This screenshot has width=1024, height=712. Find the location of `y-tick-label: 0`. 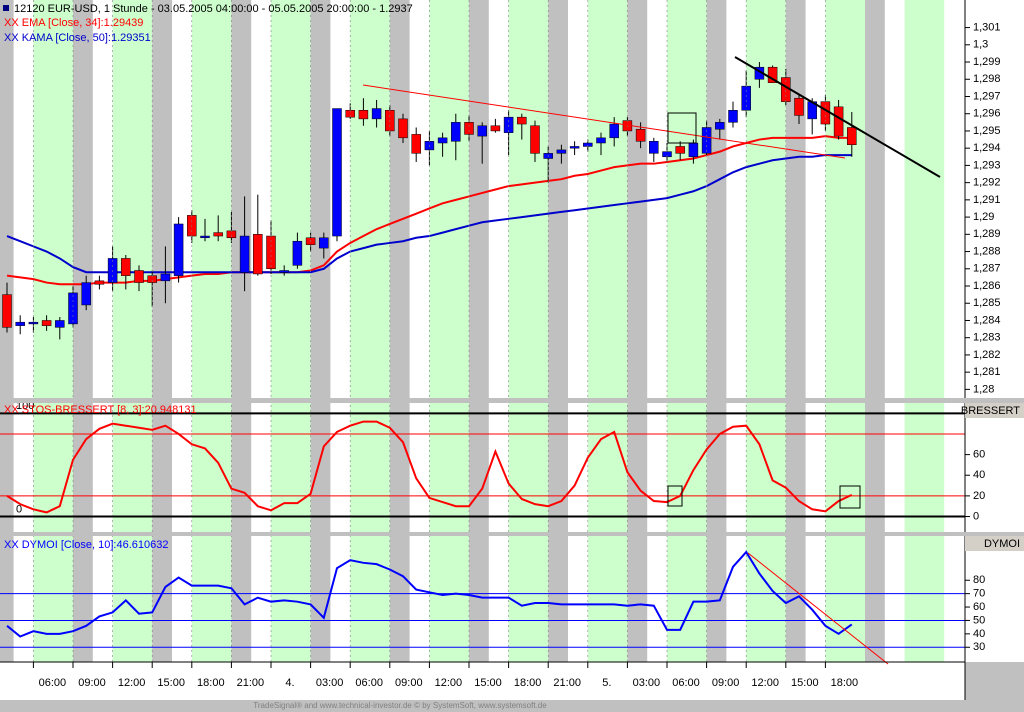

y-tick-label: 0 is located at coordinates (976, 516).